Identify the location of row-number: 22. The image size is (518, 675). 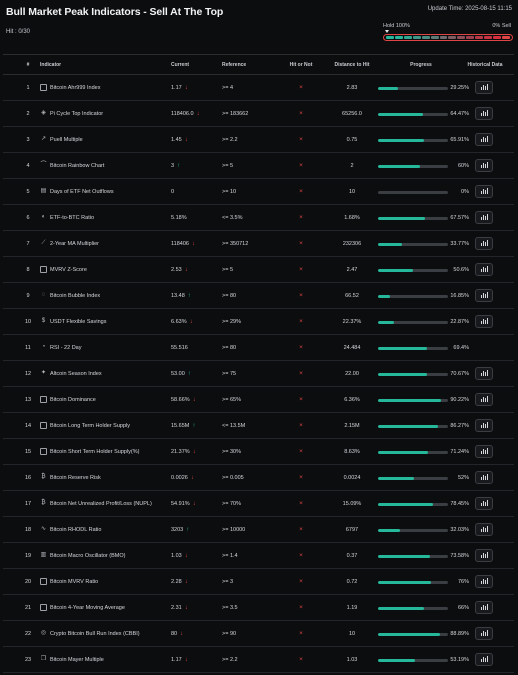
(28, 633).